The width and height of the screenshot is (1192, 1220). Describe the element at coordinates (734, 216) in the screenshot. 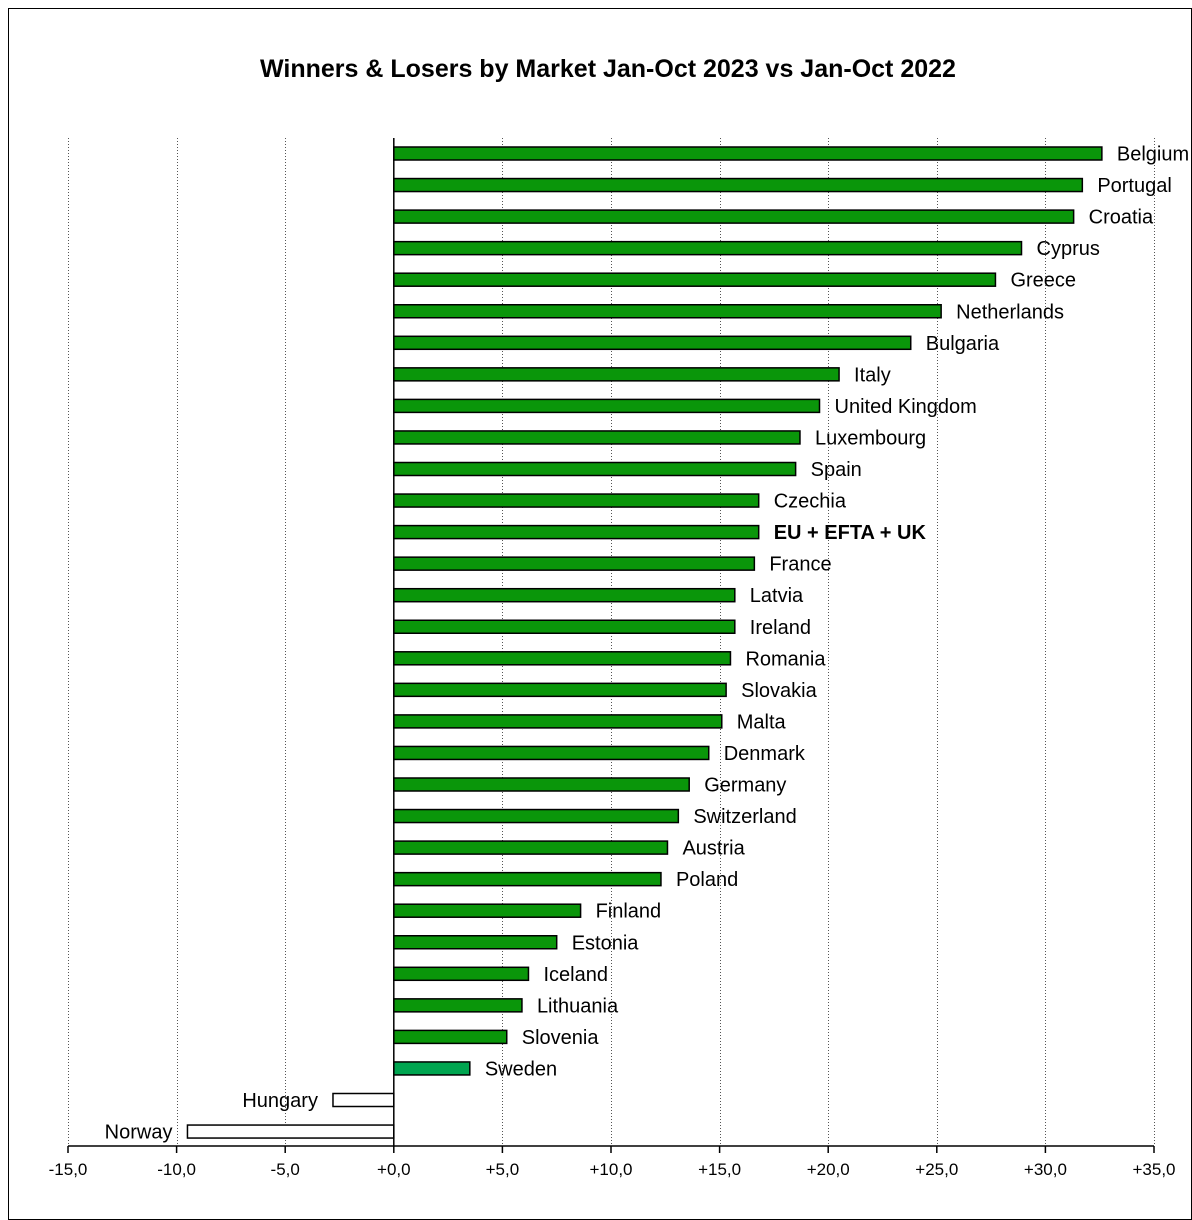

I see `bar-croatia` at that location.